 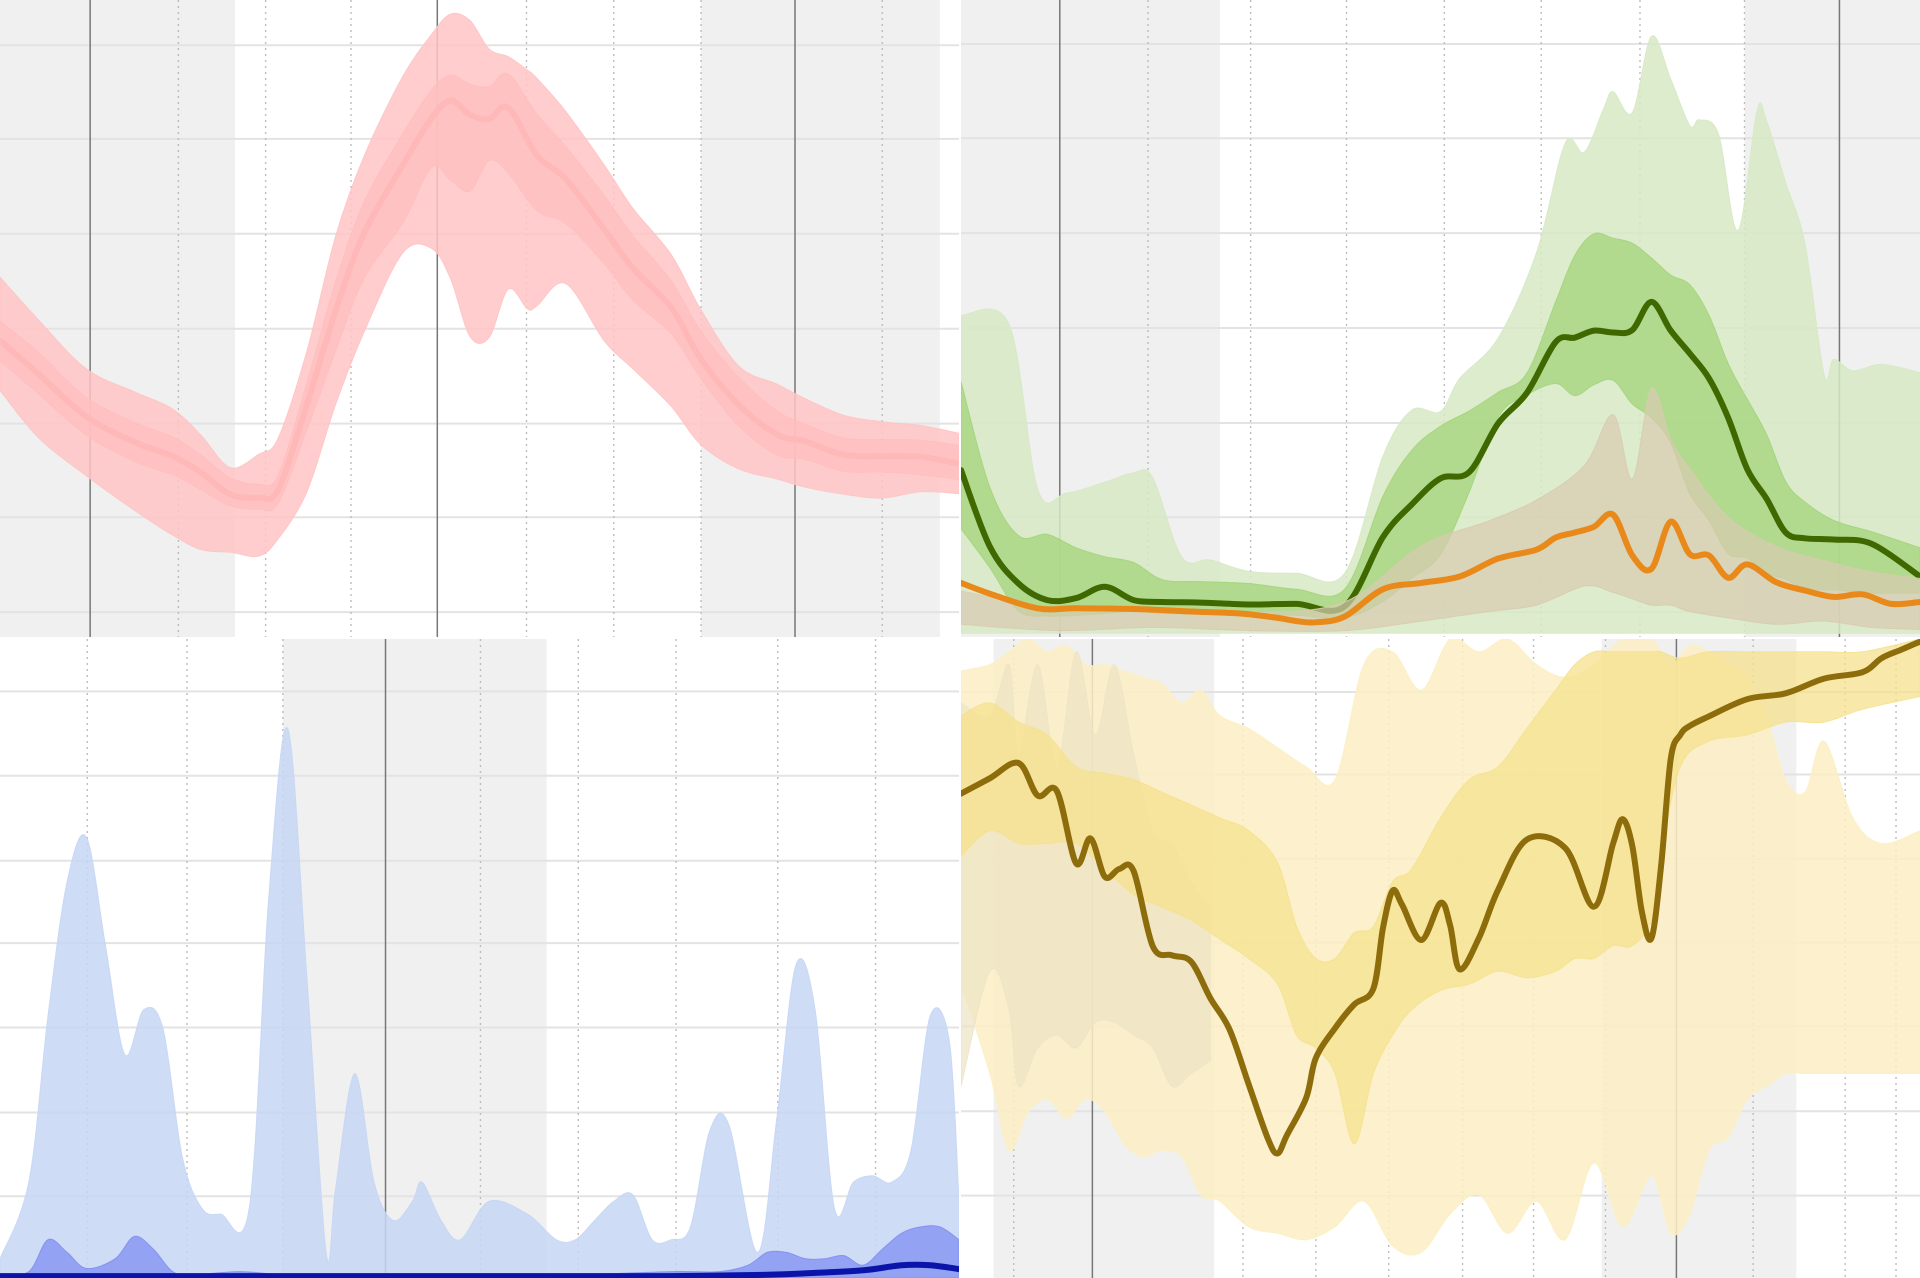 I want to click on horizontal-divider, so click(x=960, y=638).